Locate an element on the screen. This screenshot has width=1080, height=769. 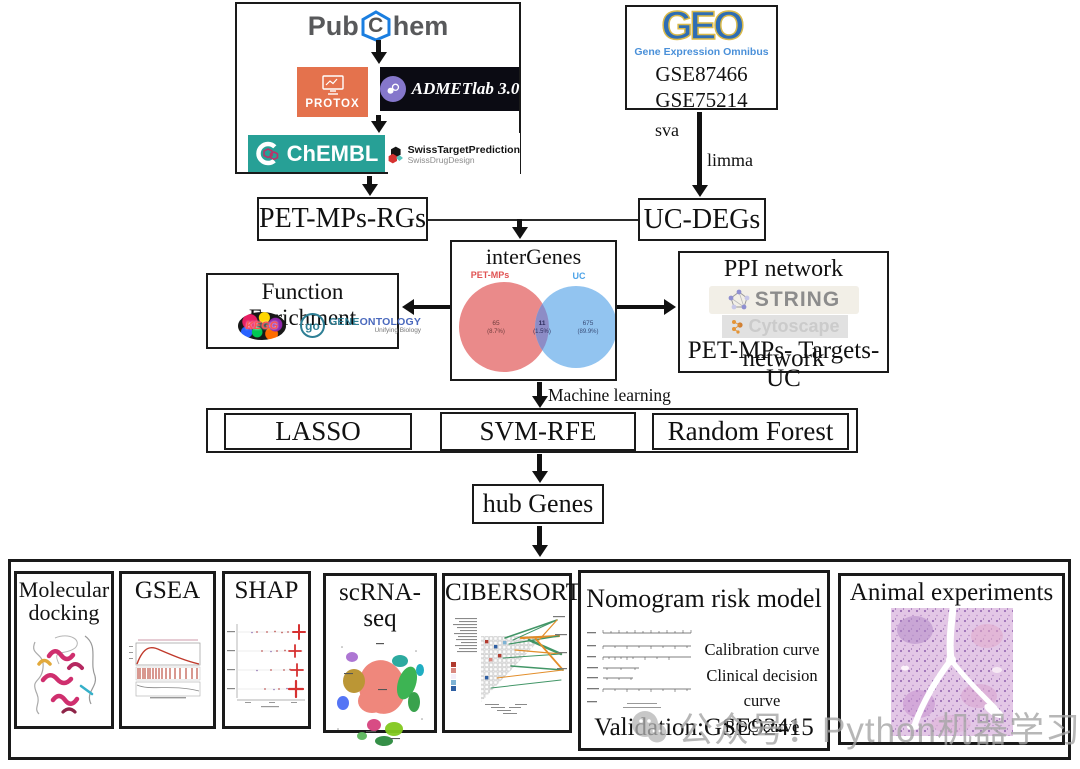
gsea-box: GSEA is located at coordinates (167, 650).